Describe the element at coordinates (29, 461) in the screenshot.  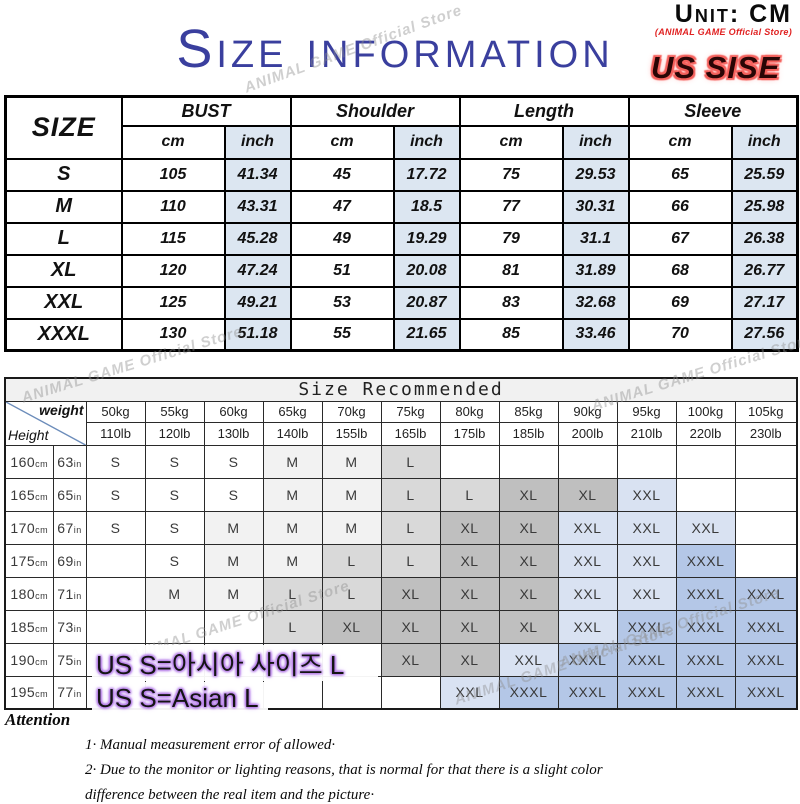
I see `height-cm-cell: 160cm` at that location.